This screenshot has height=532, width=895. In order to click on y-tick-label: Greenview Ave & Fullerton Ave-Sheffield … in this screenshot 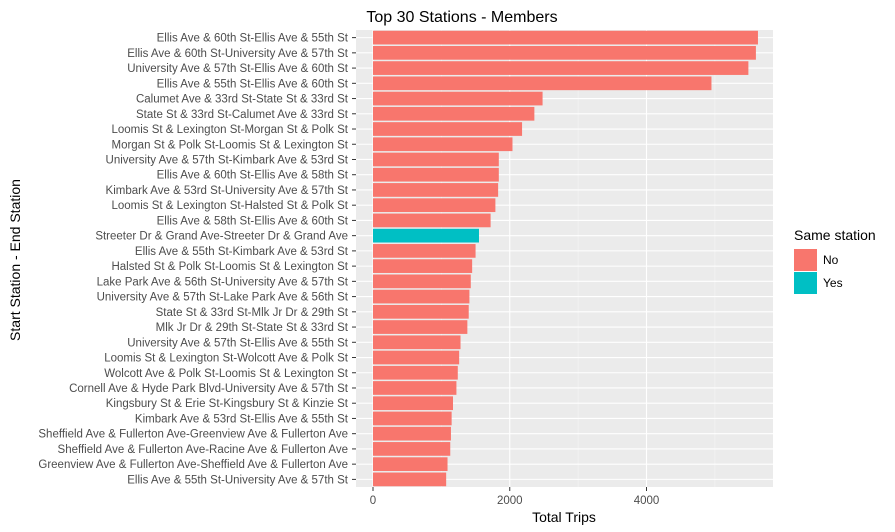, I will do `click(193, 465)`.